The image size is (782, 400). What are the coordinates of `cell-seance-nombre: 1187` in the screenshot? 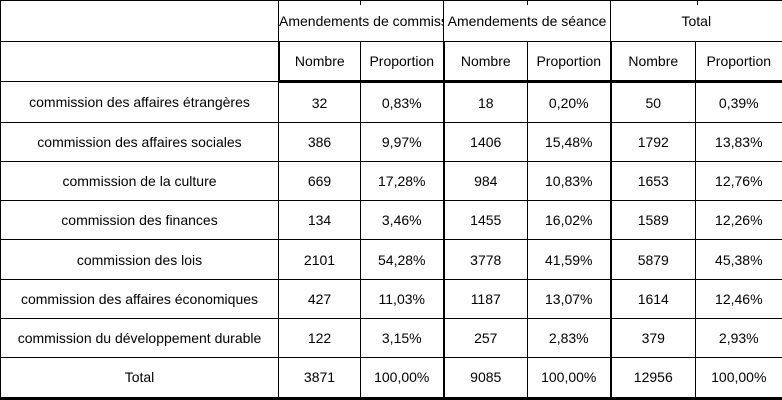 It's located at (485, 298).